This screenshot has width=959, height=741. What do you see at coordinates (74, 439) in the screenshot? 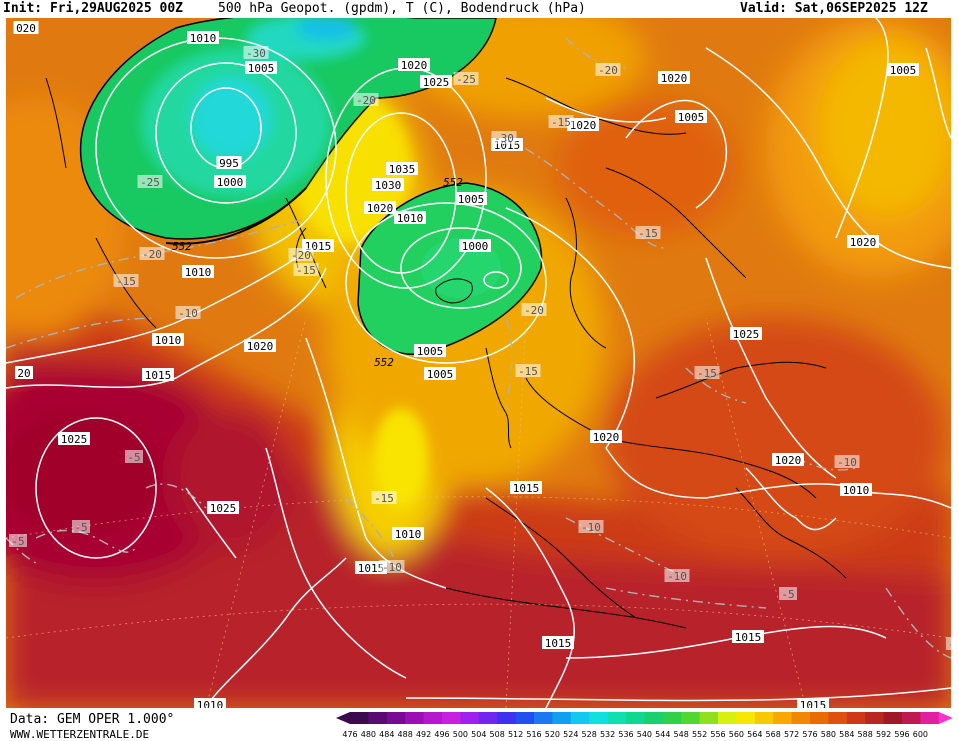
I see `isobar-label-text: 1025` at bounding box center [74, 439].